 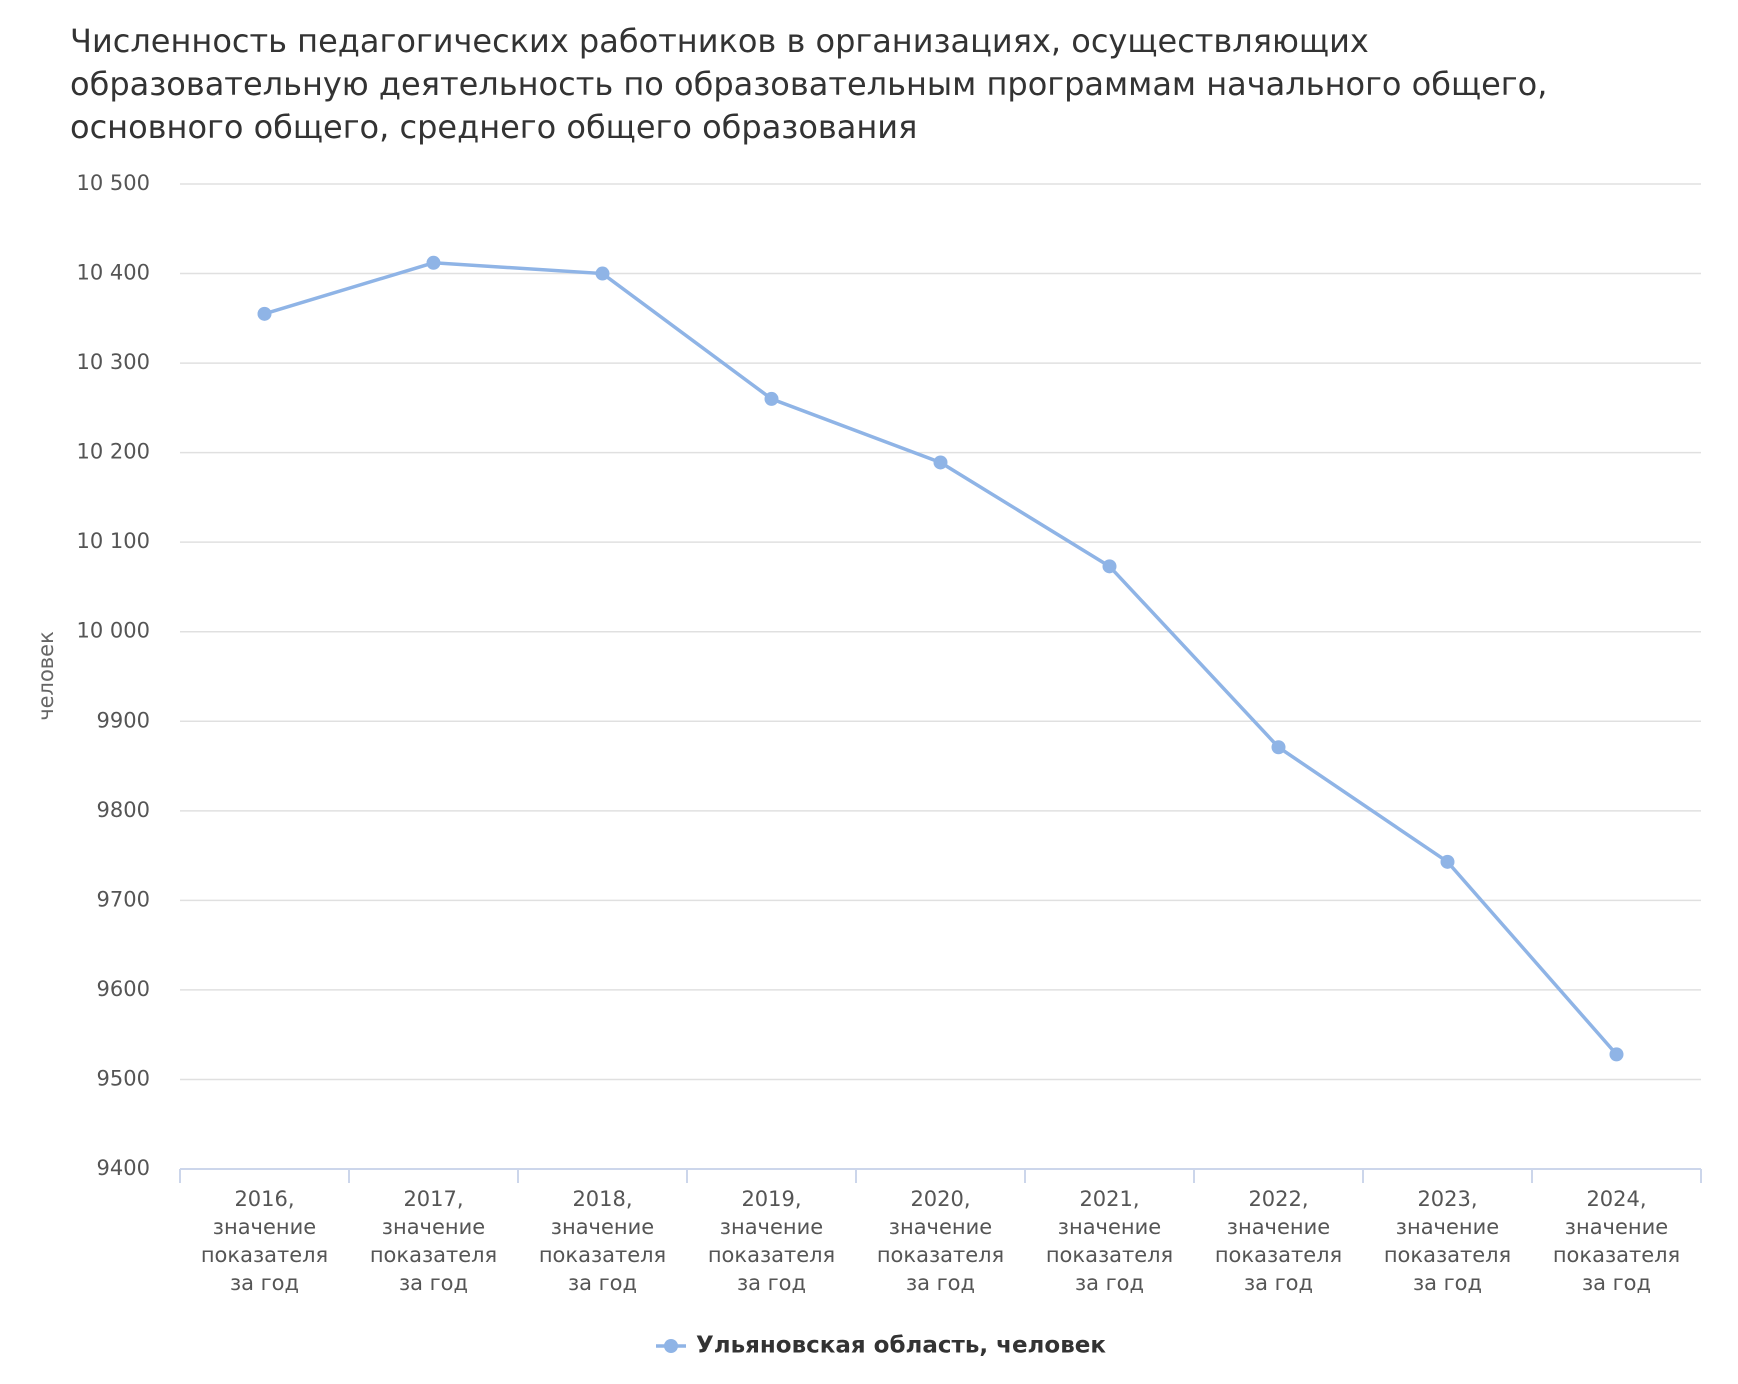 What do you see at coordinates (113, 273) in the screenshot?
I see `y-tick-label: 10 400` at bounding box center [113, 273].